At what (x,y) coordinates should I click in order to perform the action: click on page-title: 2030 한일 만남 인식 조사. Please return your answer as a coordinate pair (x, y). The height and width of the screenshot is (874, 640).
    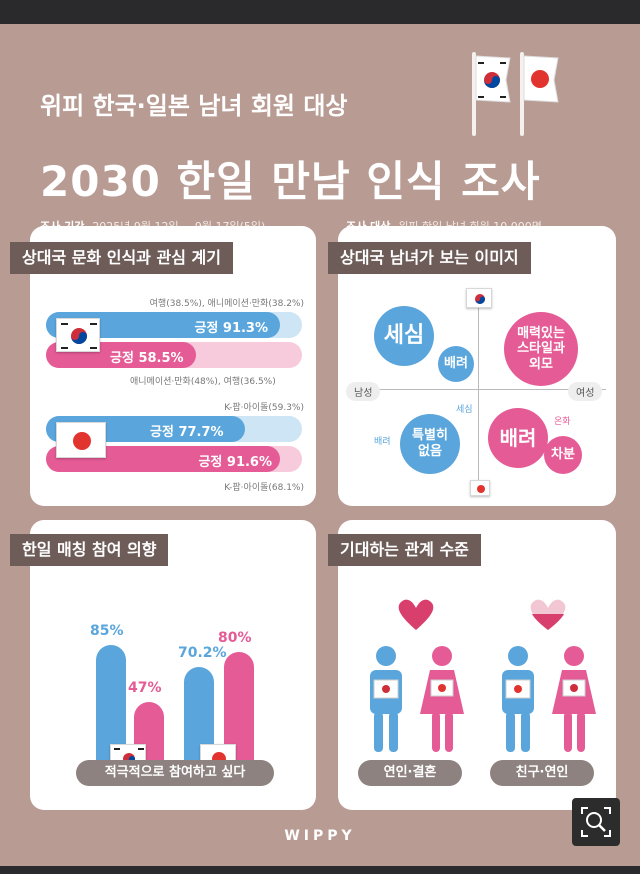
    Looking at the image, I should click on (290, 181).